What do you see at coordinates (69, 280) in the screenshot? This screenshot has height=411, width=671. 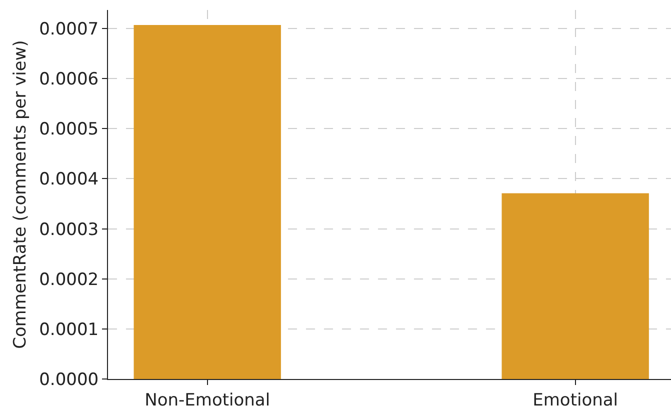 I see `y-tick-label: 0.0002` at bounding box center [69, 280].